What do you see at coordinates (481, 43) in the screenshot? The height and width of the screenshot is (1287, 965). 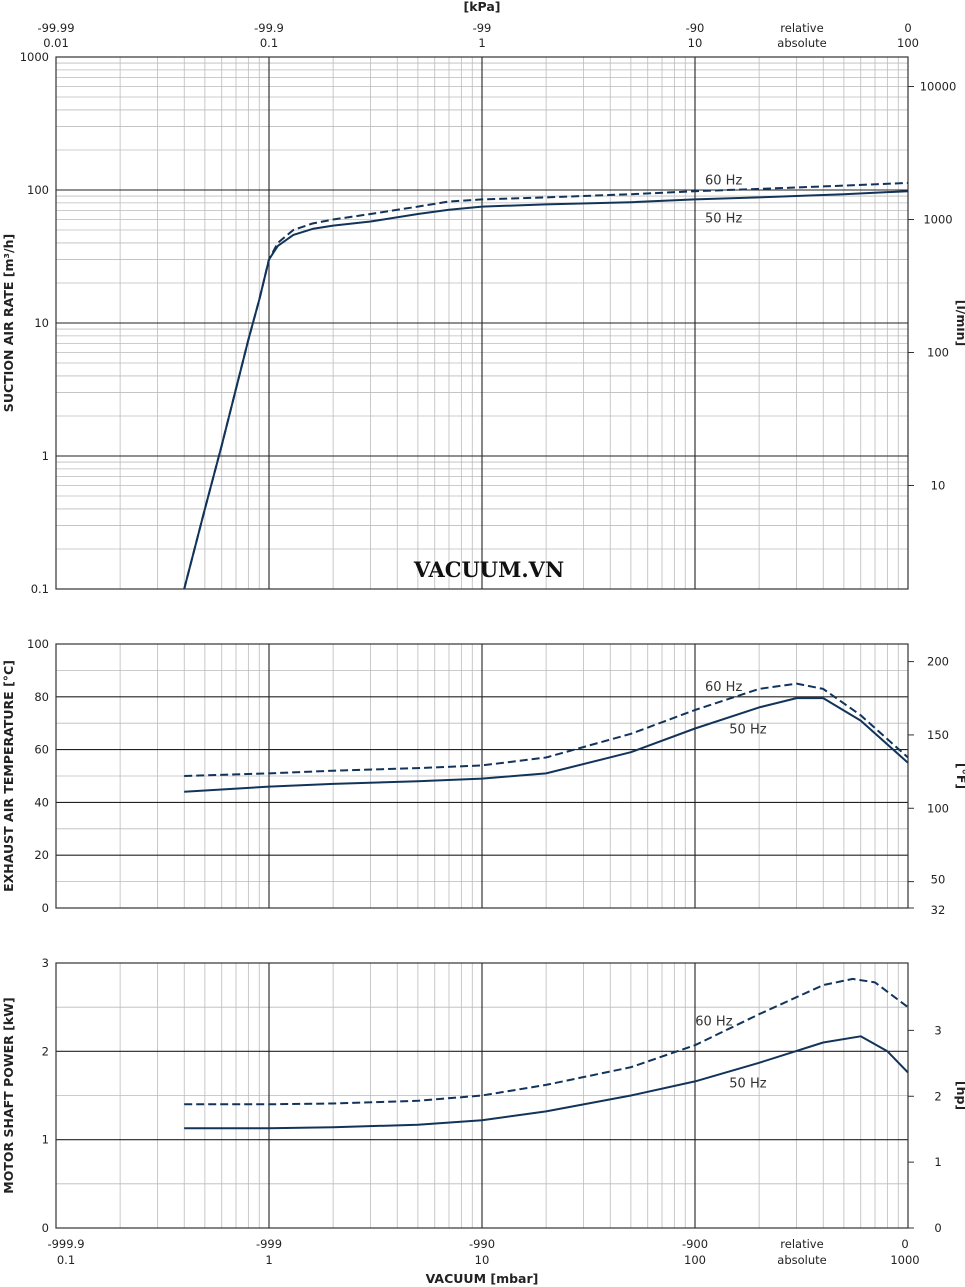 I see `top-tick-absolute: 1` at bounding box center [481, 43].